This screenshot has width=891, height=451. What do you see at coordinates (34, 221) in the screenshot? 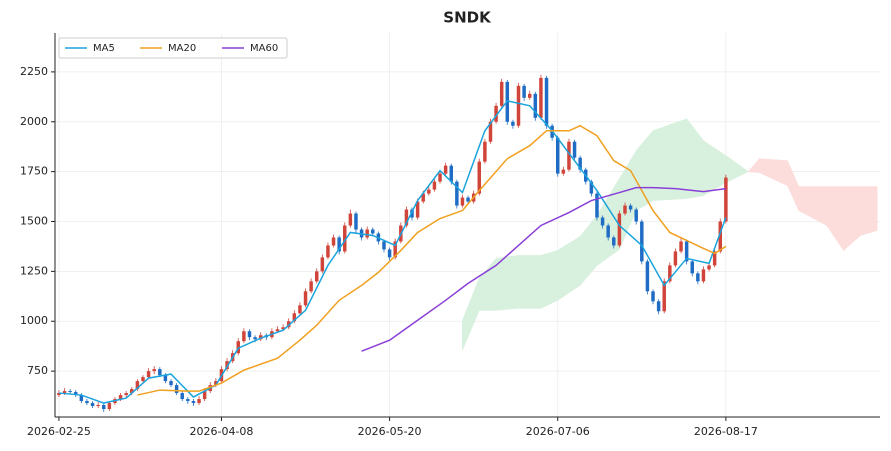
I see `y-tick-label: 1500` at bounding box center [34, 221].